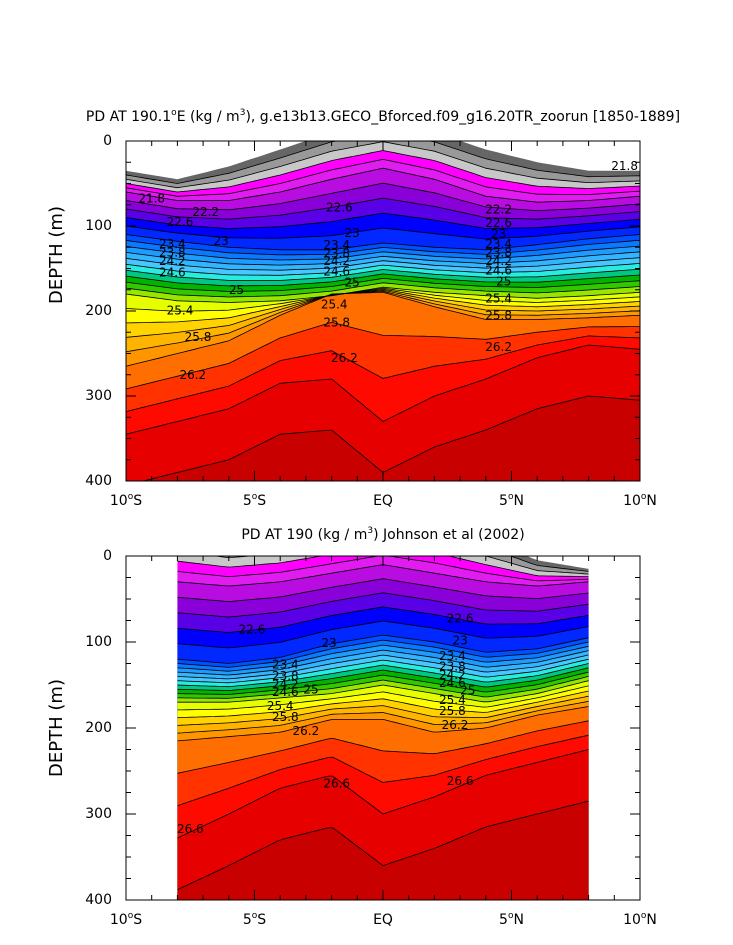 The image size is (733, 945). Describe the element at coordinates (128, 117) in the screenshot. I see `title-pre: PD AT 190.1` at that location.